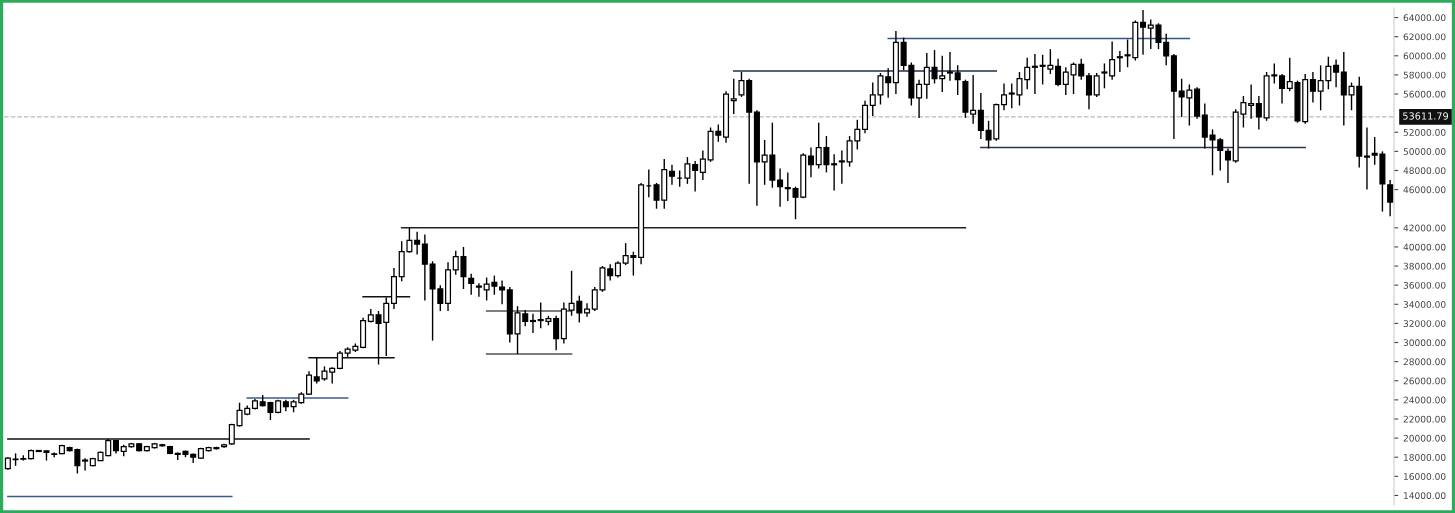  What do you see at coordinates (1424, 18) in the screenshot?
I see `y-tick-label: 64000.00` at bounding box center [1424, 18].